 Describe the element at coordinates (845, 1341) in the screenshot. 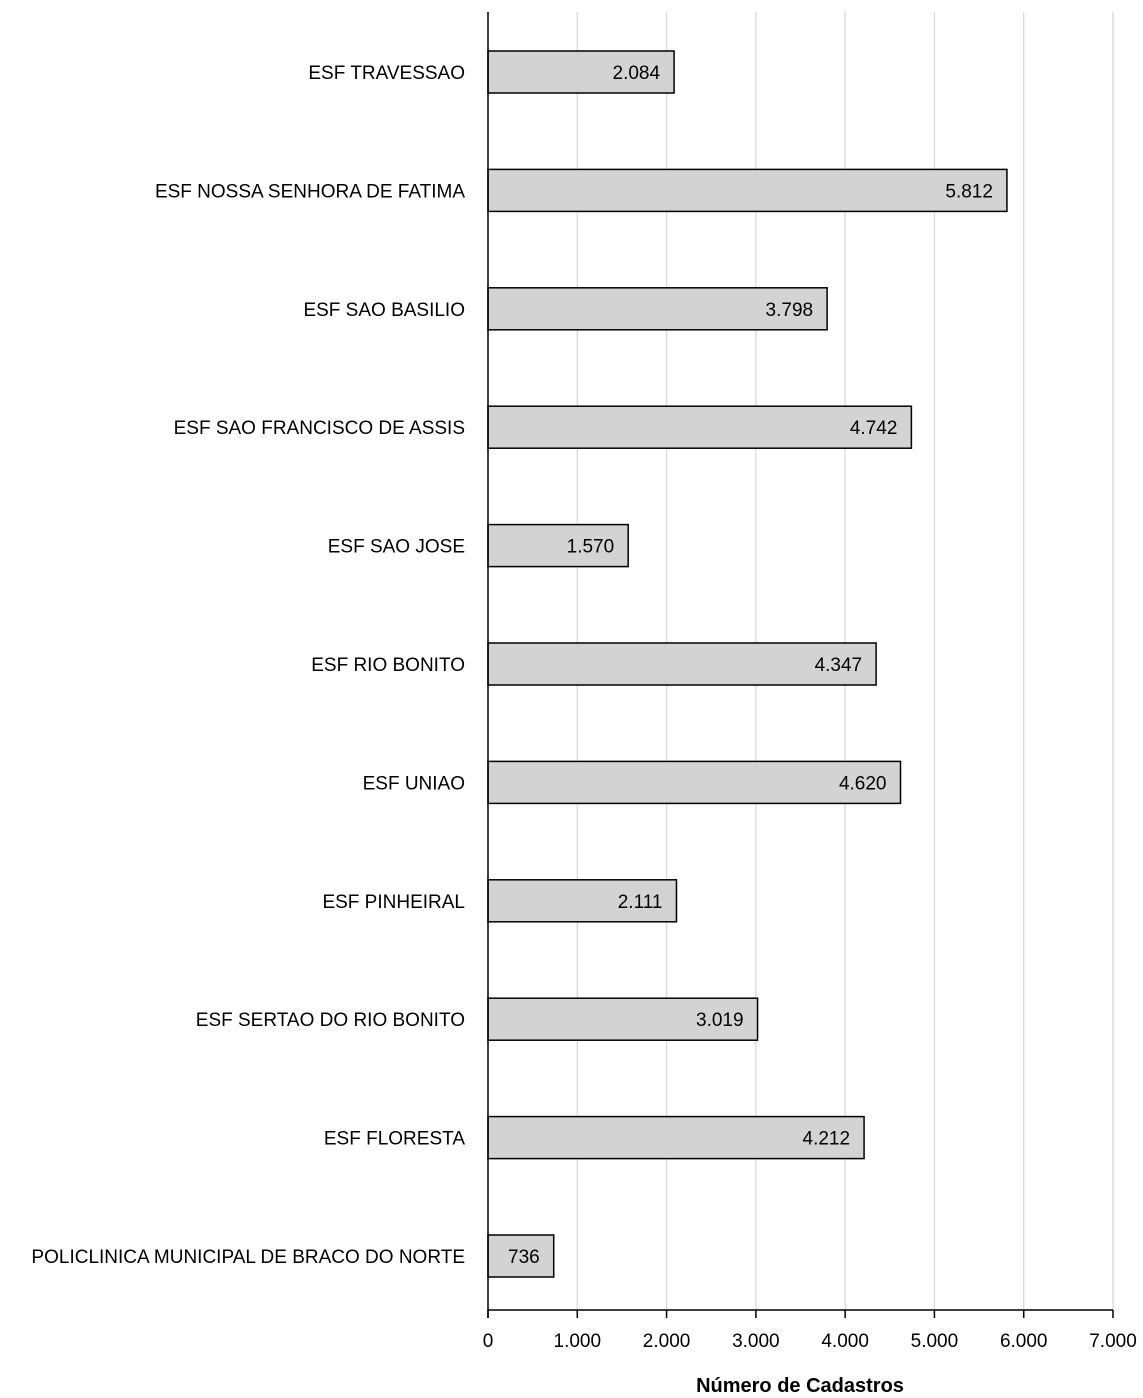

I see `x-tick-label: 4.000` at that location.